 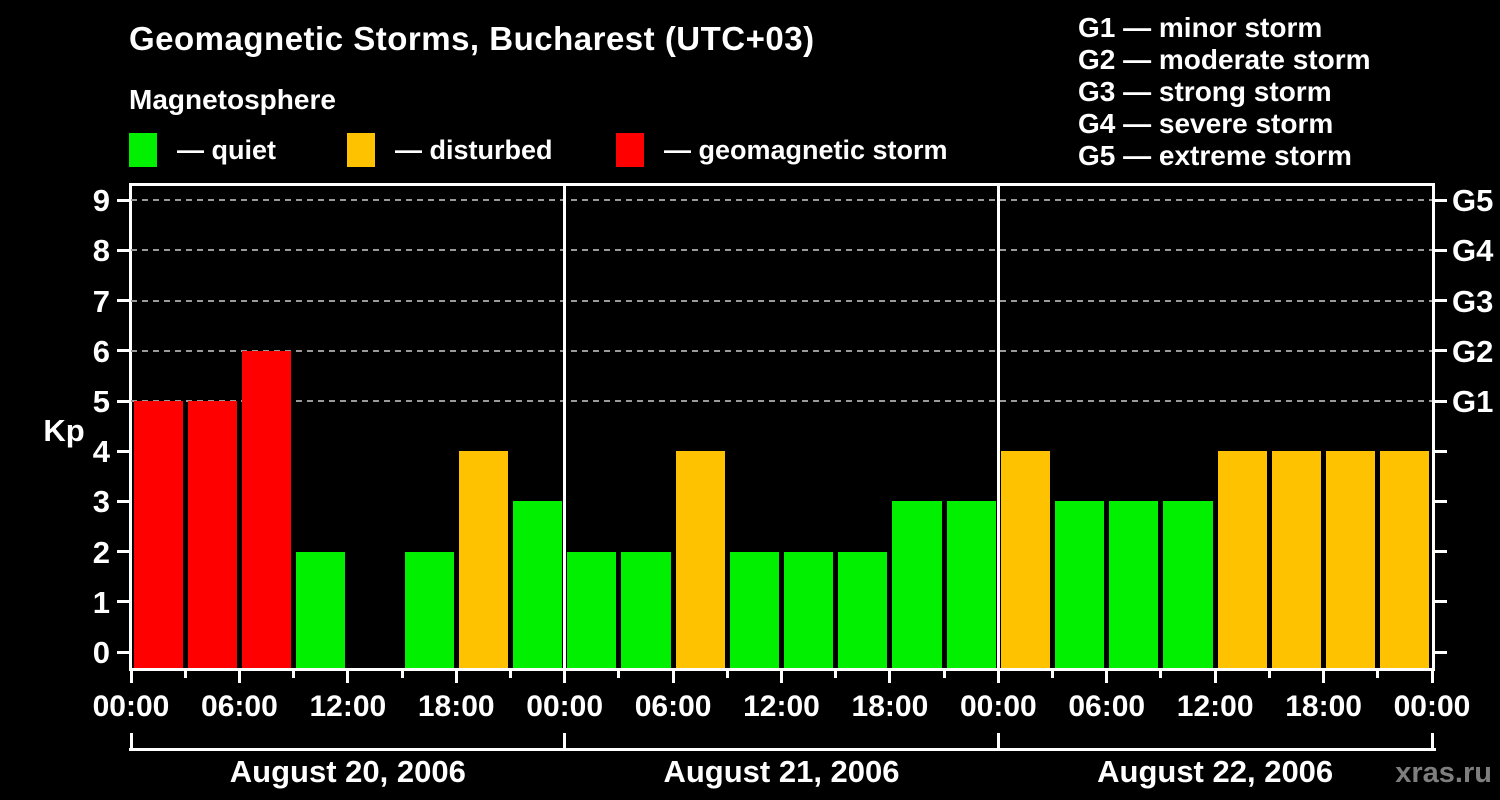 I want to click on y-axis-tick-label: 3, so click(x=101, y=502).